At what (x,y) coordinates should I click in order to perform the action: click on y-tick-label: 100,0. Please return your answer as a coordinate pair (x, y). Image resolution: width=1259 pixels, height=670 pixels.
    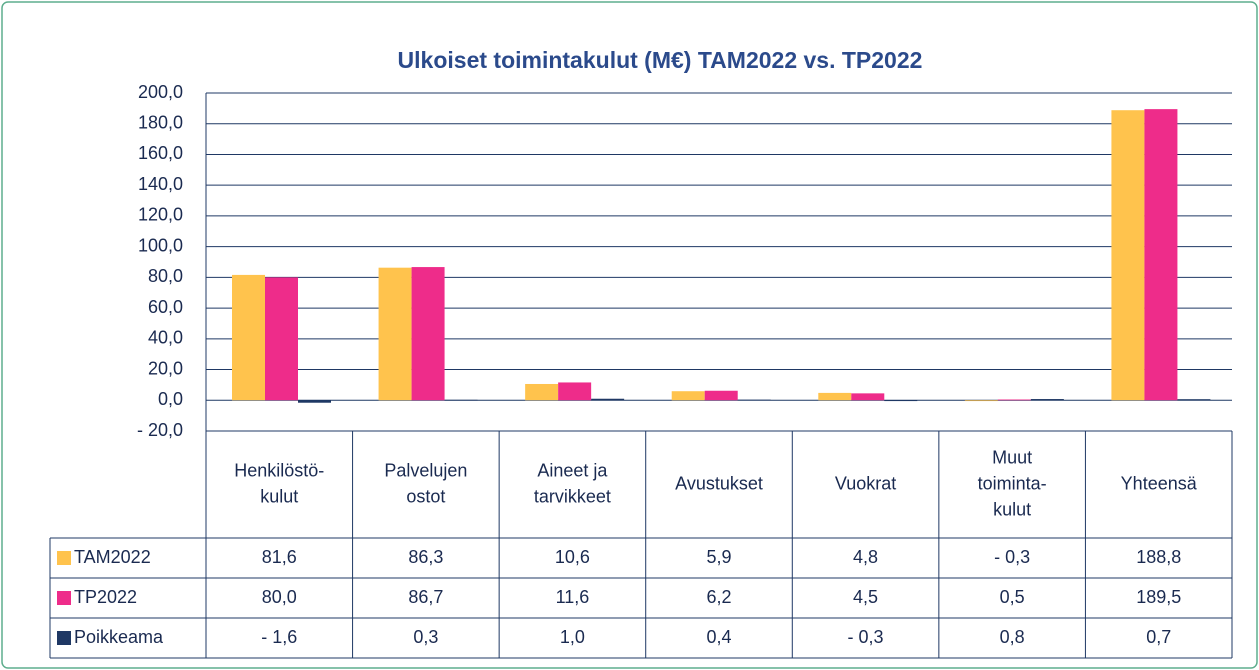
    Looking at the image, I should click on (160, 245).